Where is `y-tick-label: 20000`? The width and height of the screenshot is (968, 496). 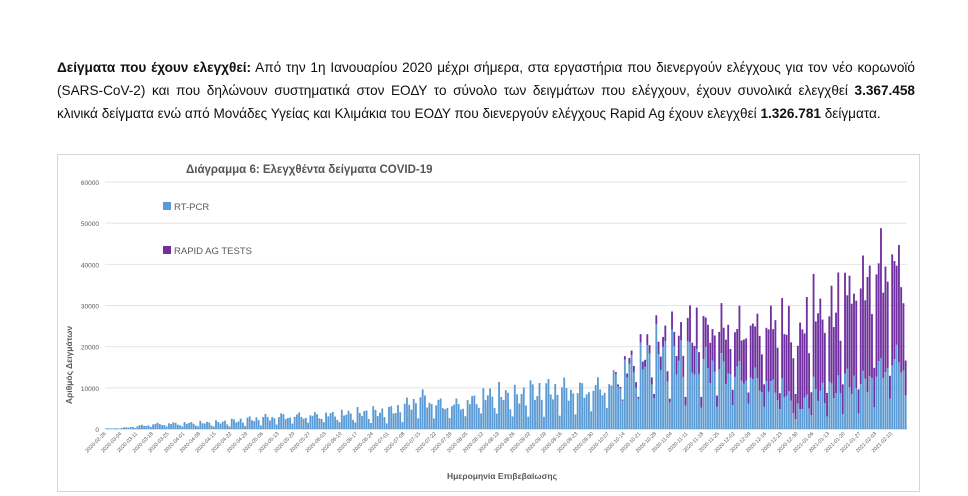 y-tick-label: 20000 is located at coordinates (90, 348).